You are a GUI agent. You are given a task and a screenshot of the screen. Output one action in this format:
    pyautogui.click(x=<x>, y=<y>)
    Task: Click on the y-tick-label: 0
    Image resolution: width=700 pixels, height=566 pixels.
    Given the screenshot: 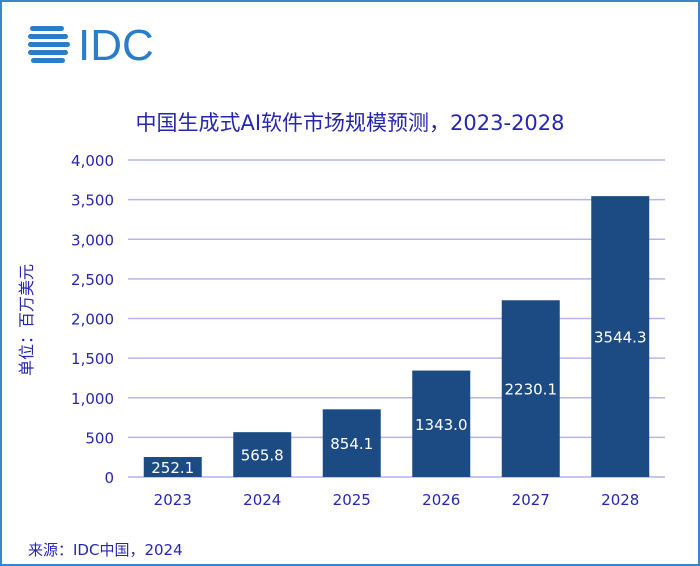 What is the action you would take?
    pyautogui.click(x=109, y=478)
    